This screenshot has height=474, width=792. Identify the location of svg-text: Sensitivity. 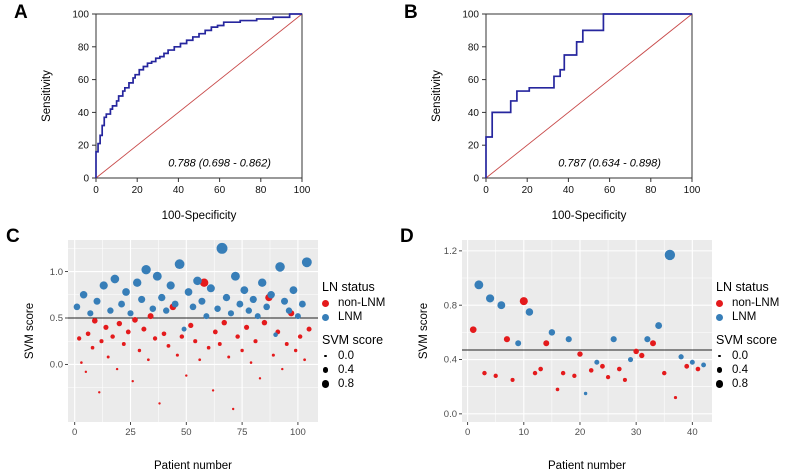
(437, 96).